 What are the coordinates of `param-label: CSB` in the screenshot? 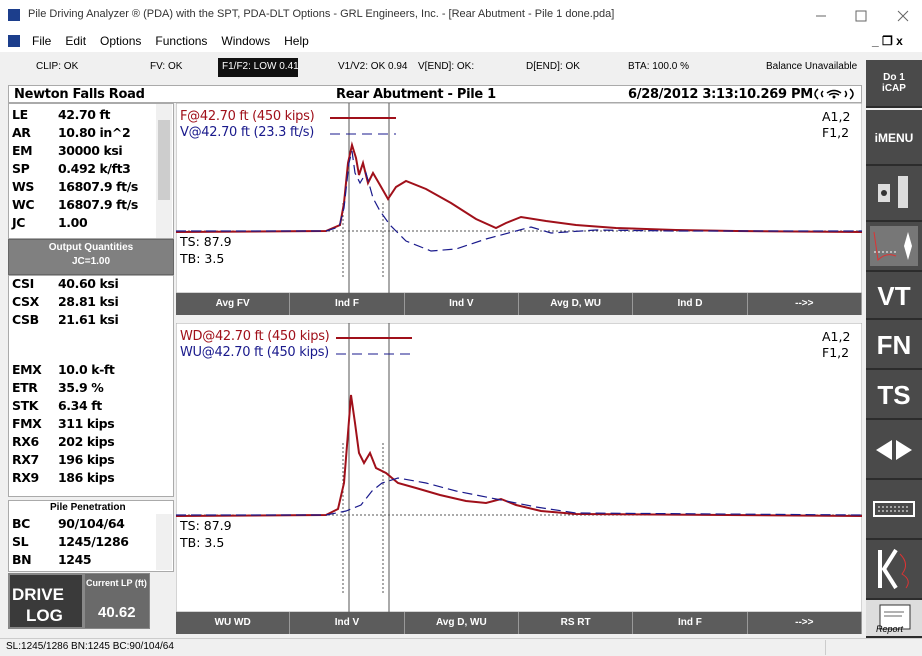 It's located at (25, 319).